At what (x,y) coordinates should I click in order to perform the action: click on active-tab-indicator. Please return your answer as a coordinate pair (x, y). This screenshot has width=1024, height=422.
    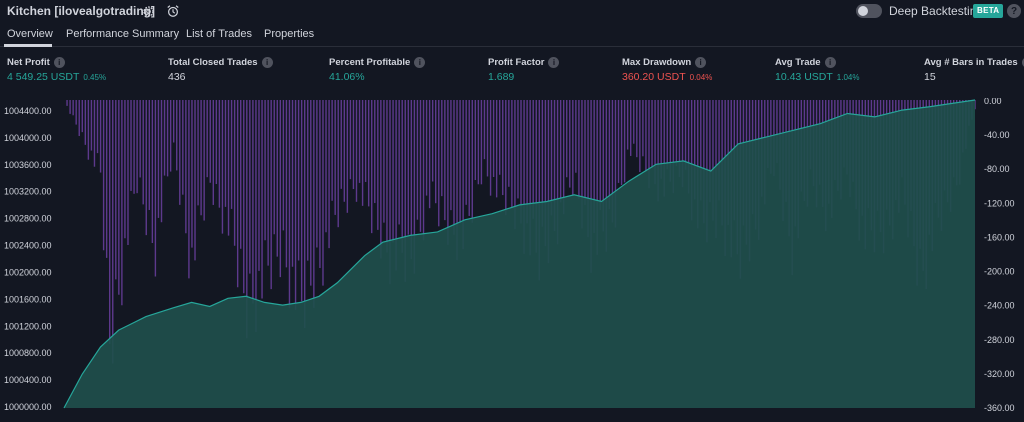
    Looking at the image, I should click on (28, 45).